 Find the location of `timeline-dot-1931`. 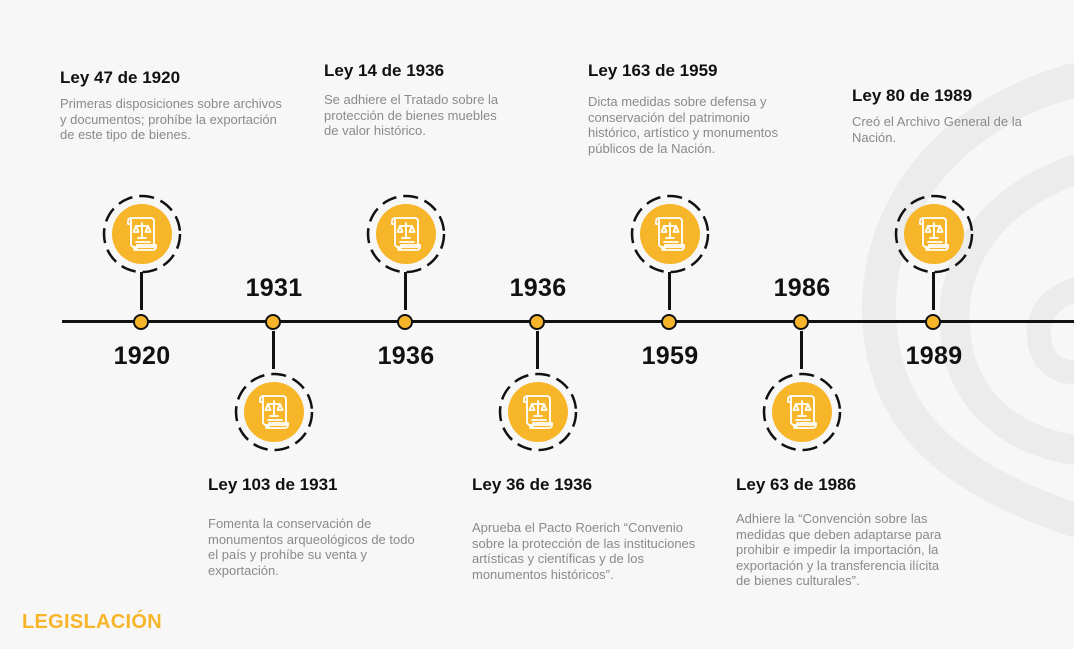

timeline-dot-1931 is located at coordinates (273, 322).